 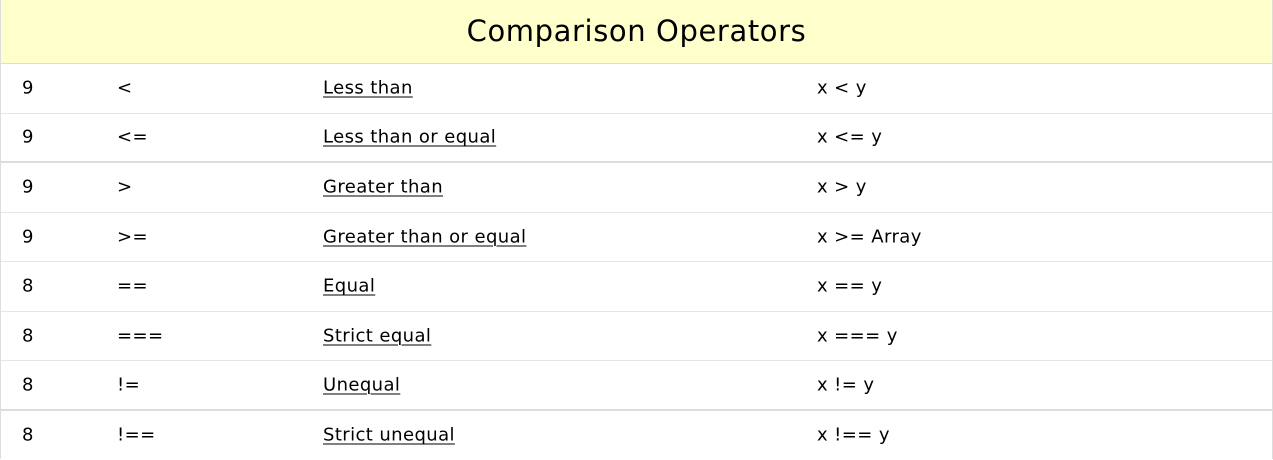 What do you see at coordinates (853, 435) in the screenshot?
I see `example-cell: x !== y` at bounding box center [853, 435].